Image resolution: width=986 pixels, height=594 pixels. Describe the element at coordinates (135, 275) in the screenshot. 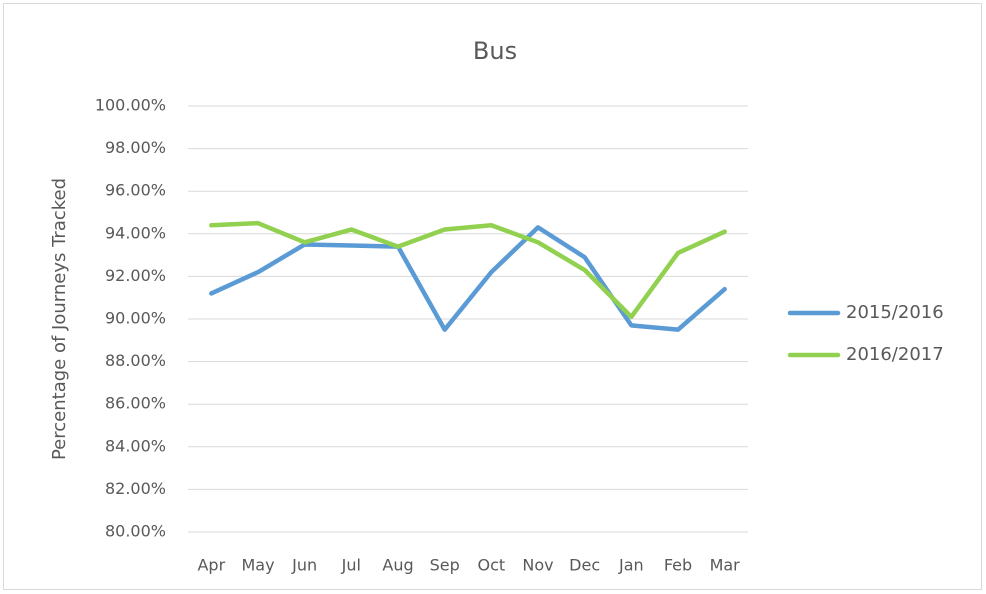

I see `y-tick-label: 92.00%` at that location.